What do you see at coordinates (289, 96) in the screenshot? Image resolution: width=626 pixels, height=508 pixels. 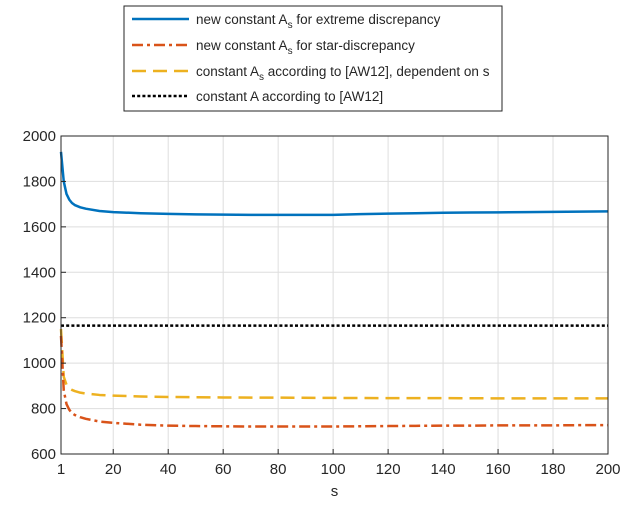 I see `legend-label: constant A according to [AW12]` at bounding box center [289, 96].